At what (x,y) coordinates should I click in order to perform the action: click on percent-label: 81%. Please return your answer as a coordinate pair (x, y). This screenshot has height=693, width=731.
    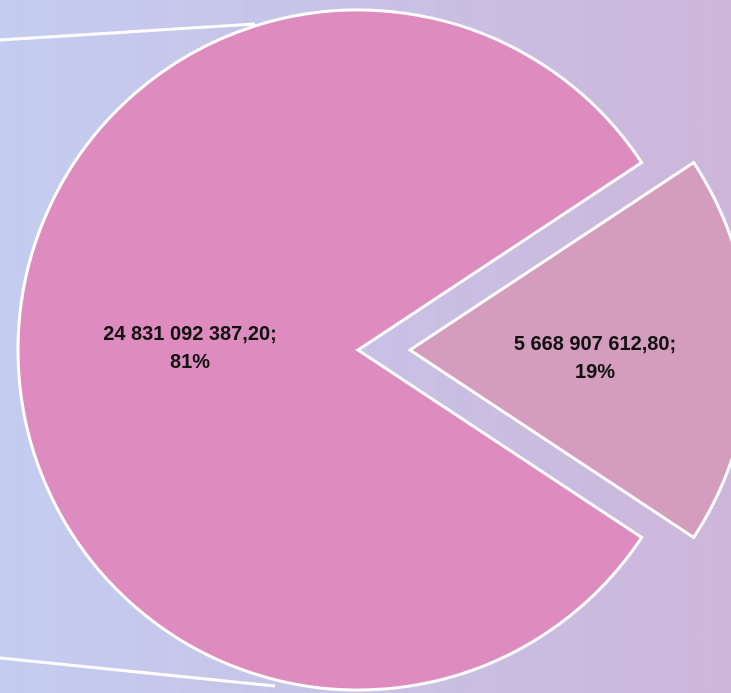
    Looking at the image, I should click on (190, 362).